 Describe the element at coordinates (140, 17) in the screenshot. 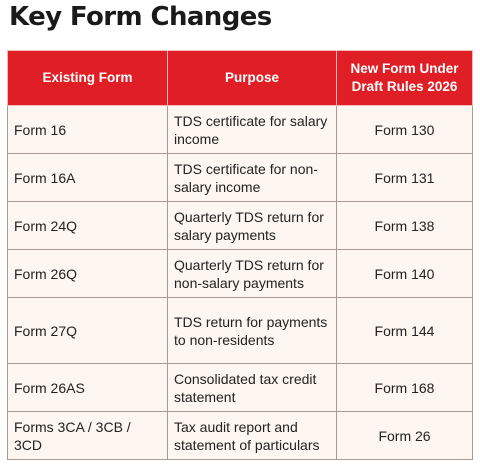

I see `page-title: Key Form Changes` at that location.